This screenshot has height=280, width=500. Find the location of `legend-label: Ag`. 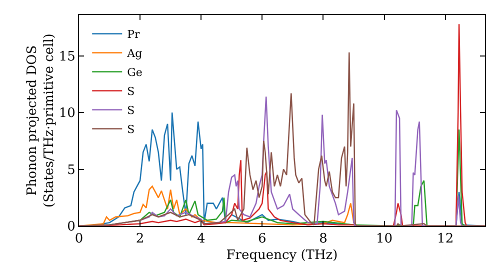

legend-label: Ag is located at coordinates (134, 53).